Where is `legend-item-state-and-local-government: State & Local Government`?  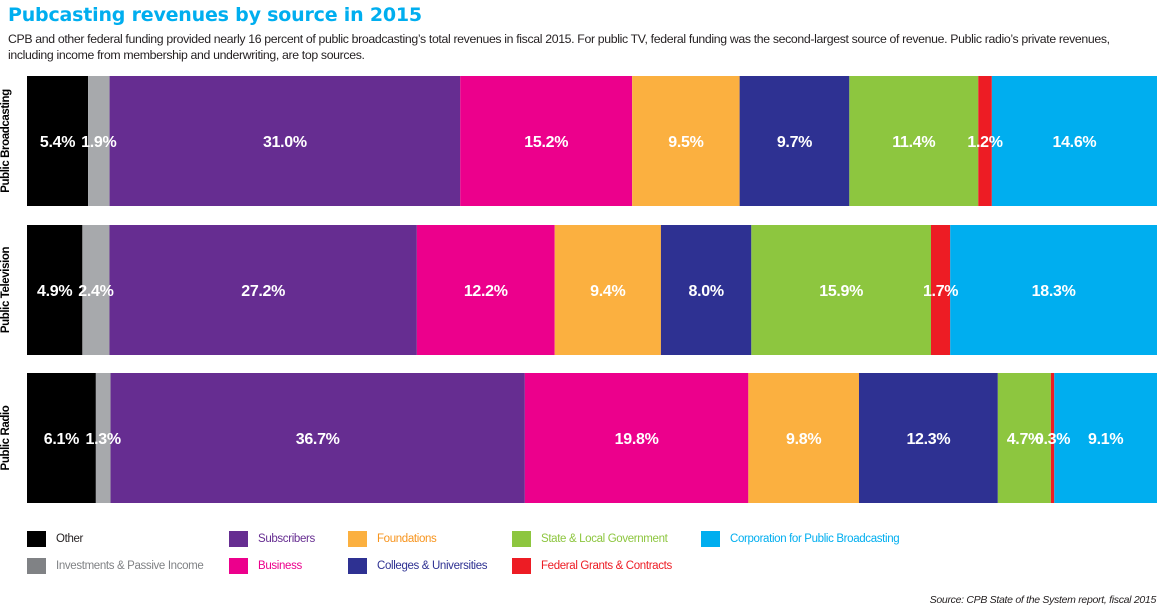 legend-item-state-and-local-government: State & Local Government is located at coordinates (590, 539).